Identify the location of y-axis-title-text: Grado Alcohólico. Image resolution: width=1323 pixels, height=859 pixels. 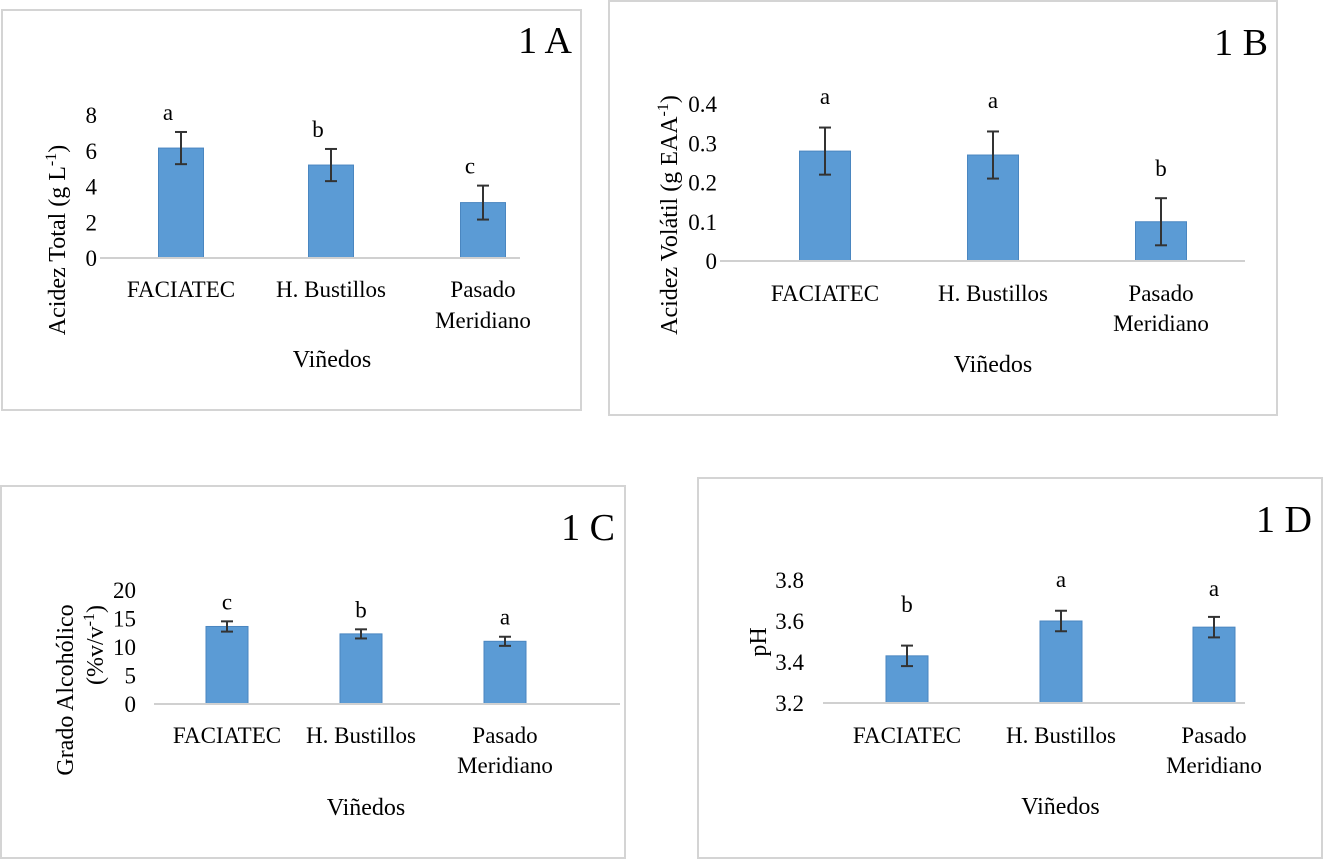
(66, 689).